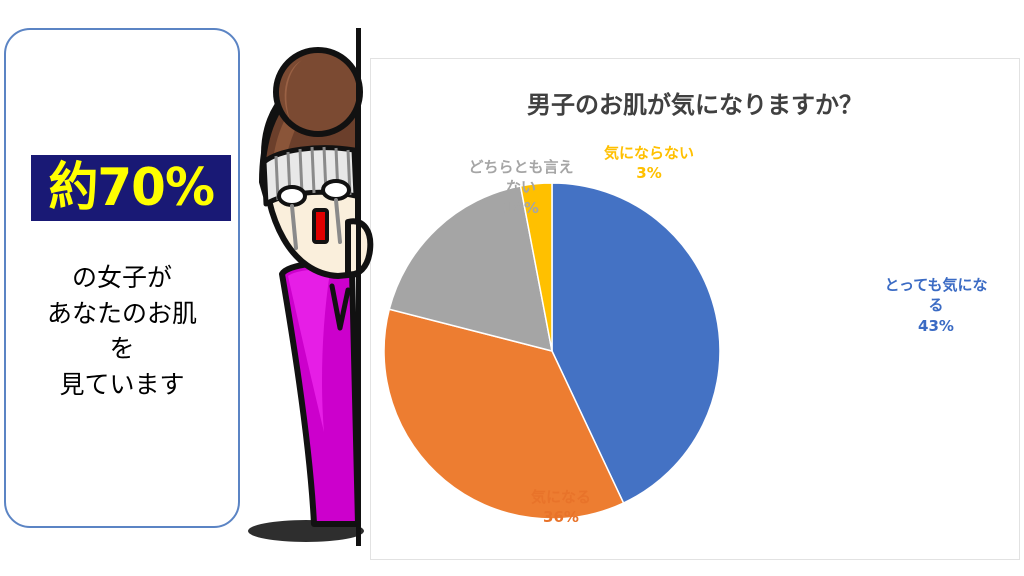  What do you see at coordinates (936, 325) in the screenshot?
I see `pie-label-value: 43%` at bounding box center [936, 325].